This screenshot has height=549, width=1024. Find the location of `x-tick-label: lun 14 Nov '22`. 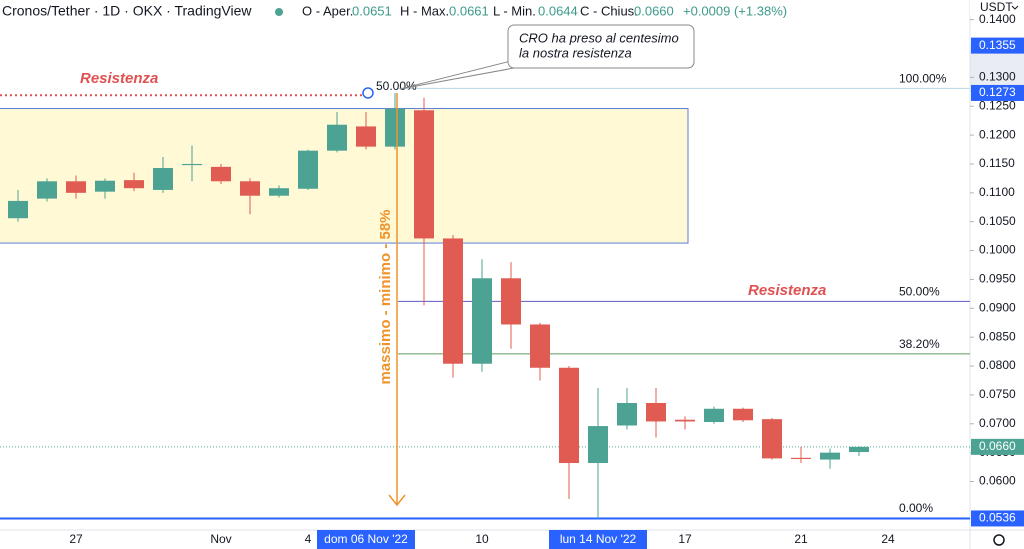

x-tick-label: lun 14 Nov '22 is located at coordinates (598, 539).